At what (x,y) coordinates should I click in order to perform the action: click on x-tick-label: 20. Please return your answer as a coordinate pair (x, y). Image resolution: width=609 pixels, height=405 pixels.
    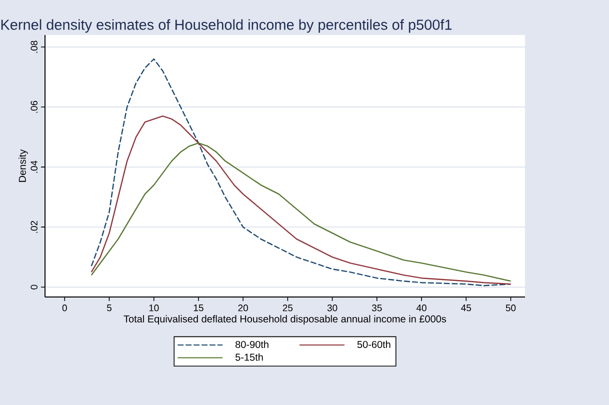
    Looking at the image, I should click on (243, 308).